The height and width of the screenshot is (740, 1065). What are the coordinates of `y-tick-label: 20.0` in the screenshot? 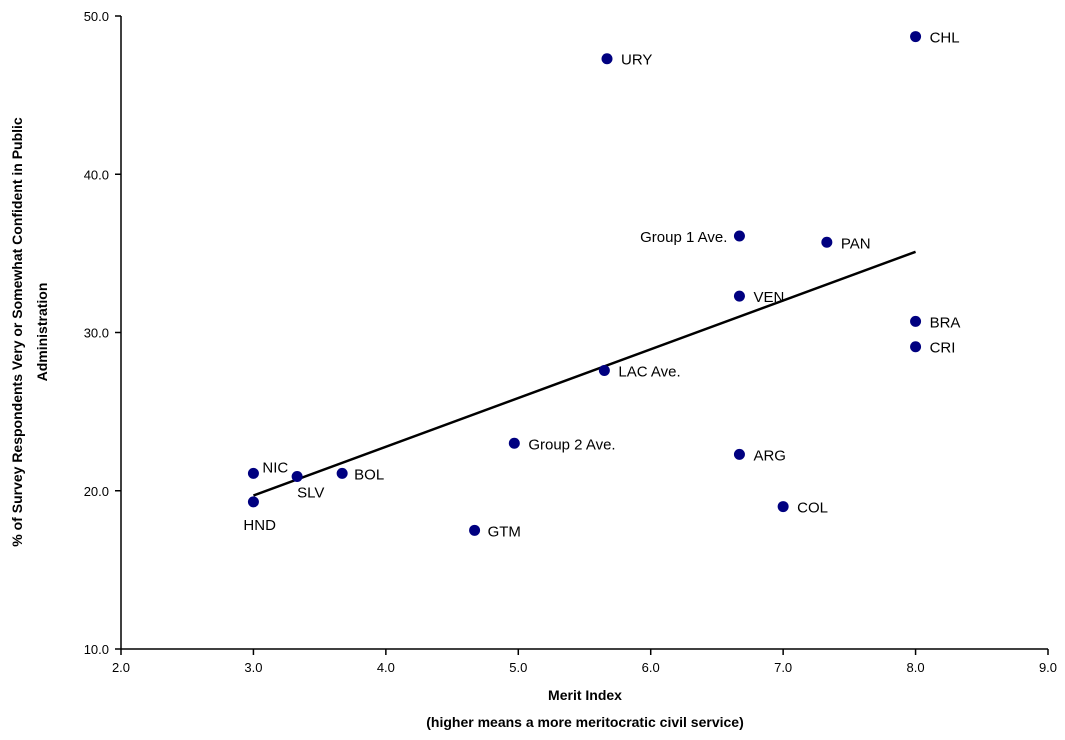 It's located at (96, 491).